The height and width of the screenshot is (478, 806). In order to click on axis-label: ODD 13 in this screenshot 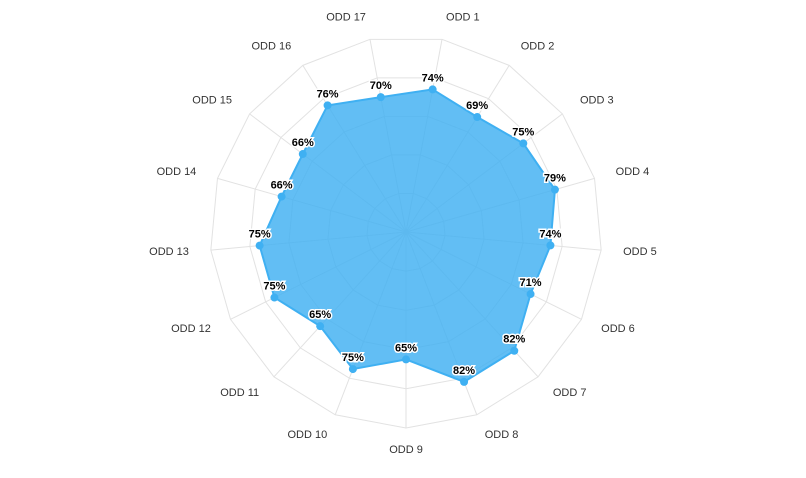, I will do `click(169, 252)`.